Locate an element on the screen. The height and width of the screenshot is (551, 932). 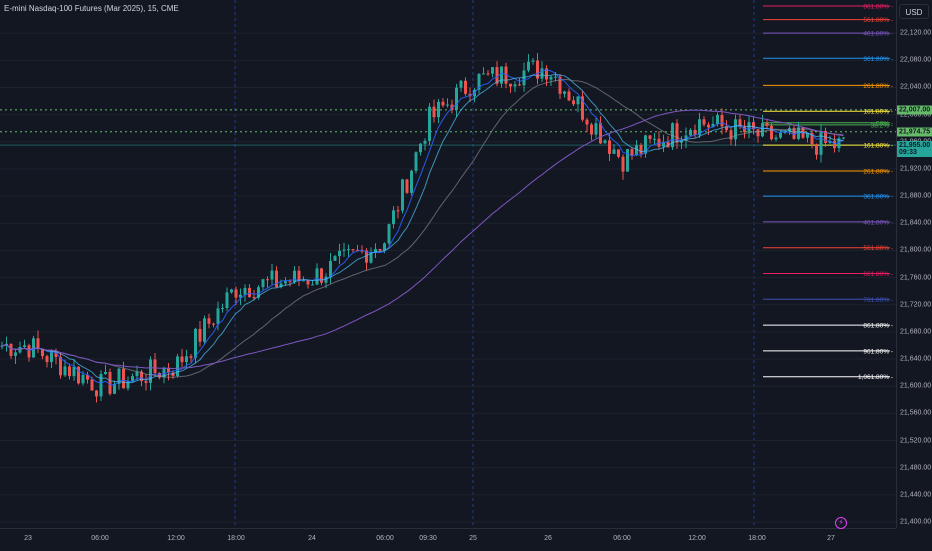
price-tag-value: 22,007.00 is located at coordinates (915, 110).